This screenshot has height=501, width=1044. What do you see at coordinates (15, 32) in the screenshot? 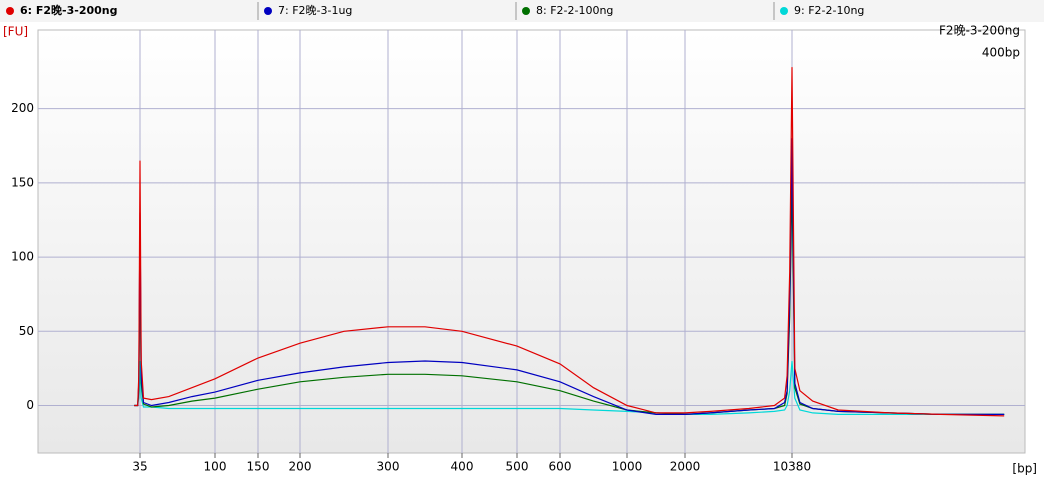
I see `y-axis-label: [FU]` at bounding box center [15, 32].